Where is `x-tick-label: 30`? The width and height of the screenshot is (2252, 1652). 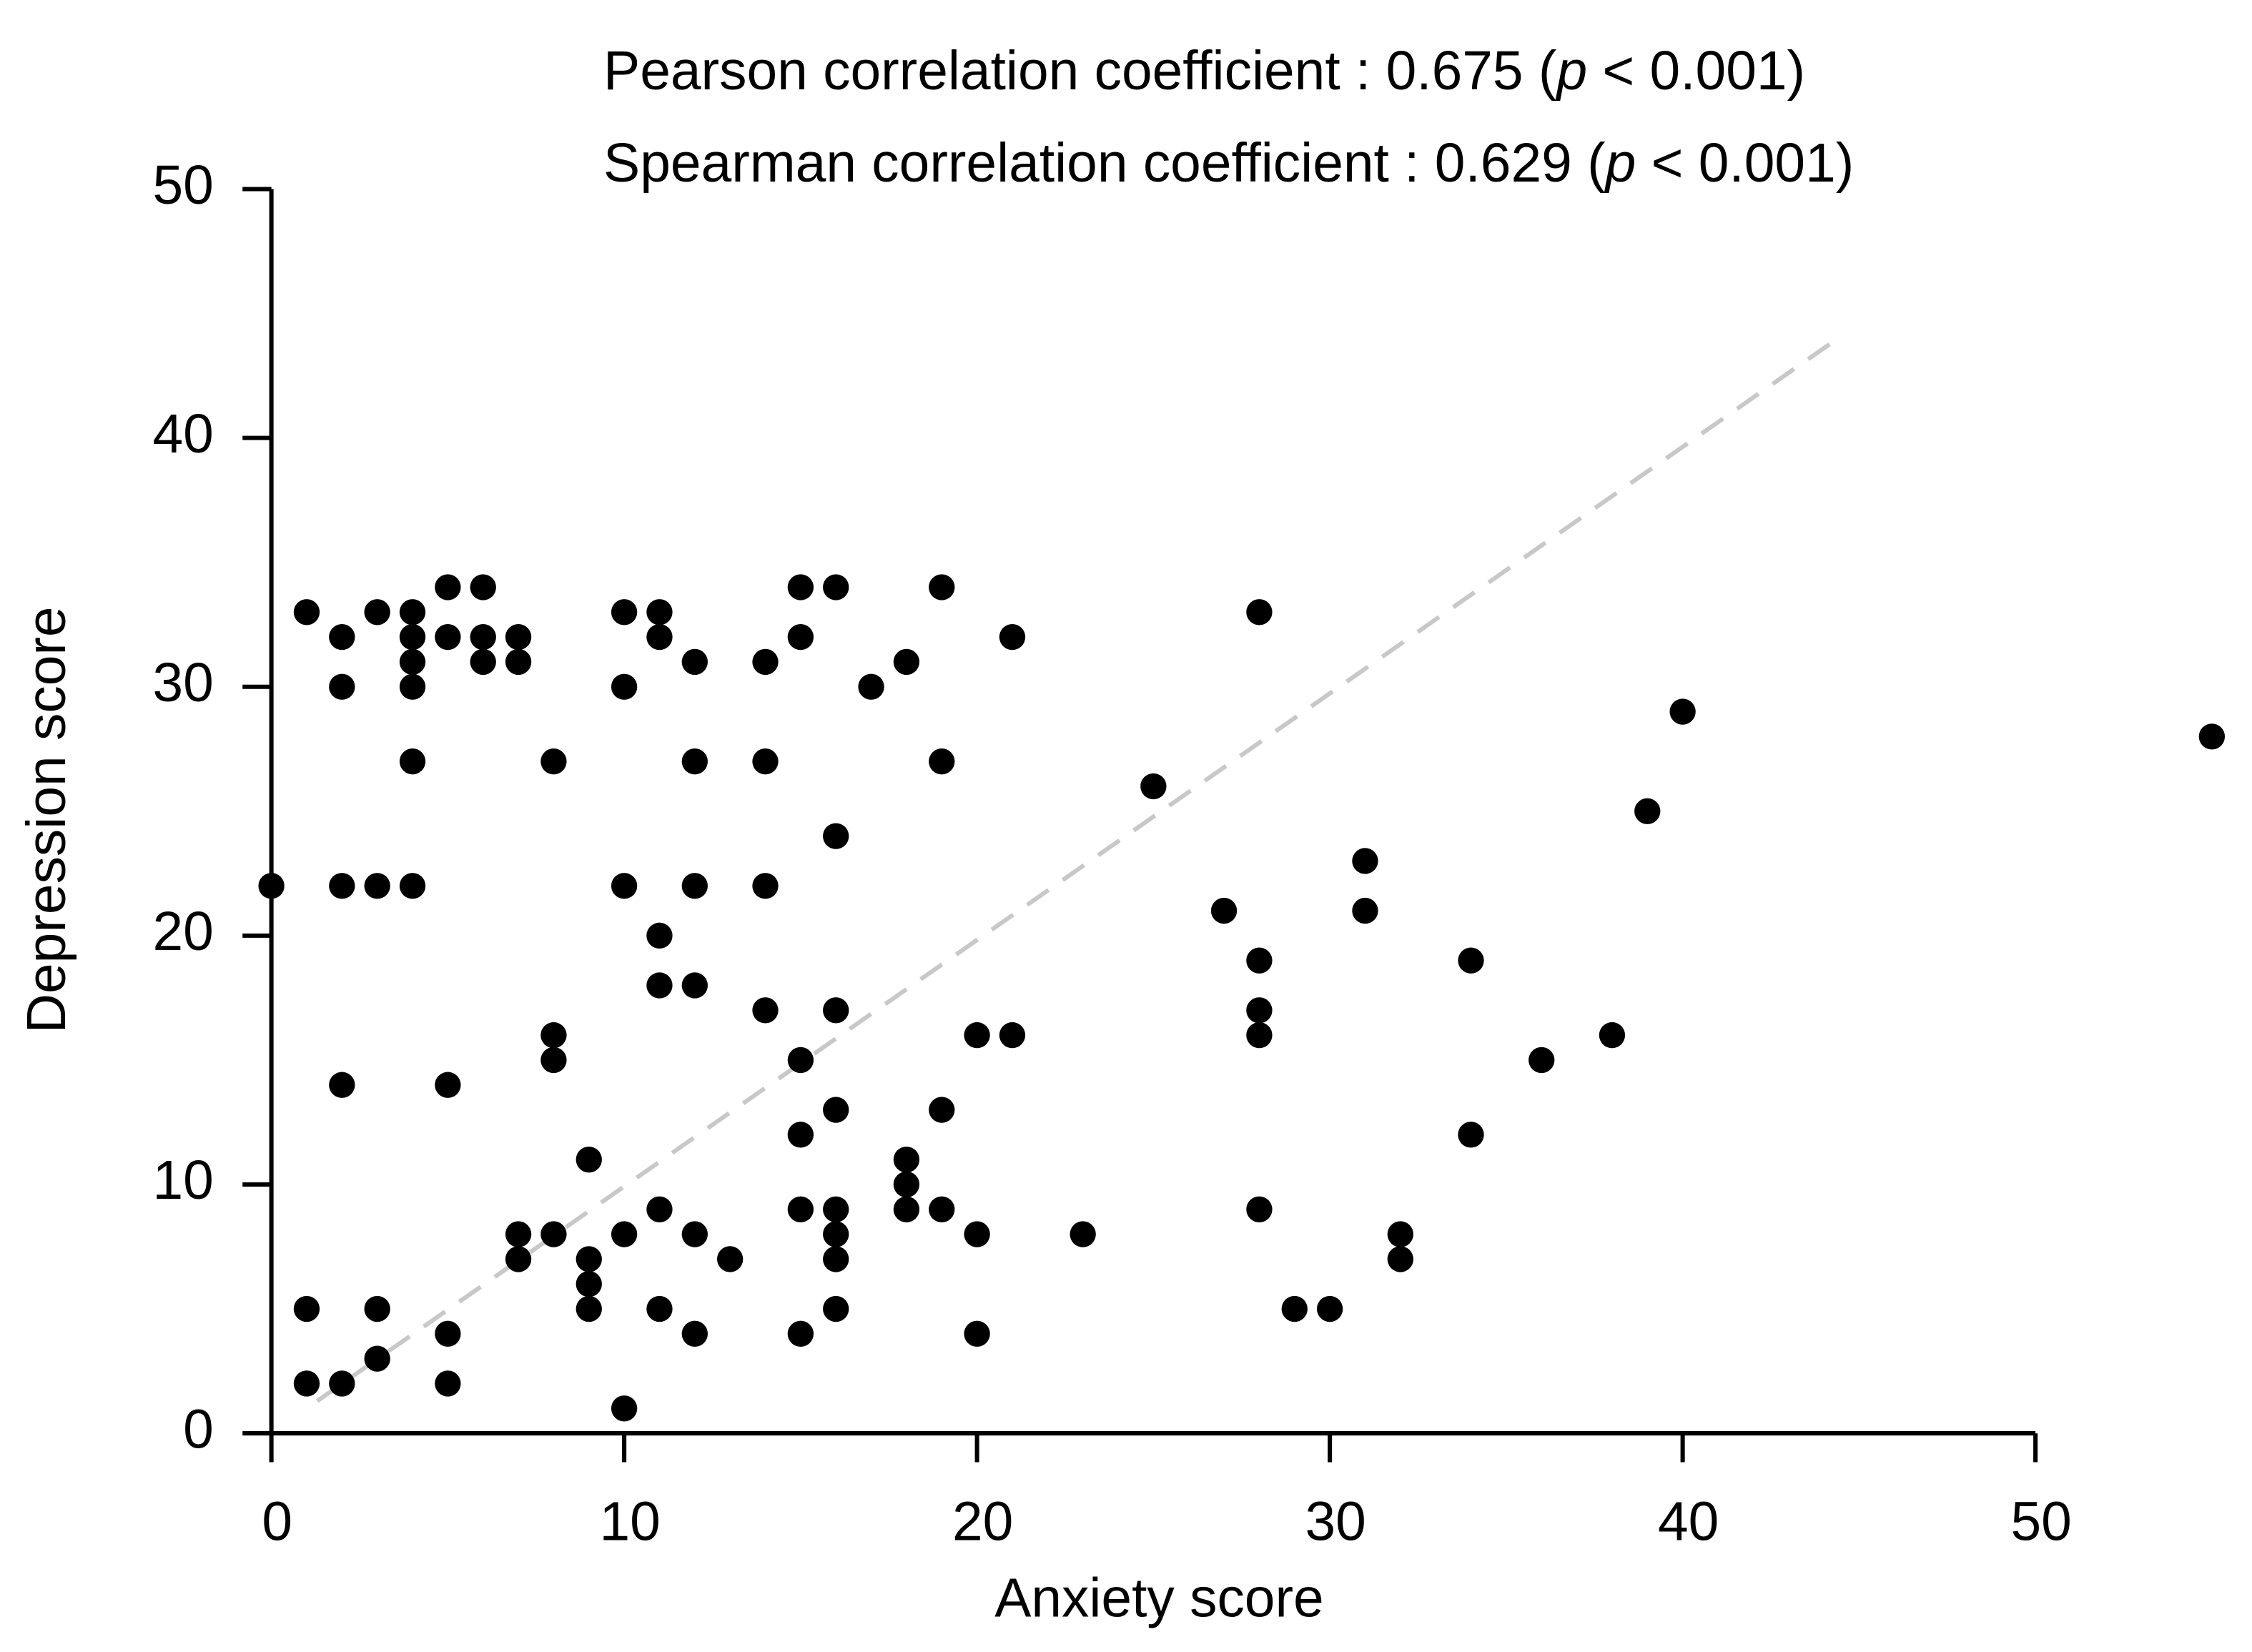
x-tick-label: 30 is located at coordinates (1335, 1523).